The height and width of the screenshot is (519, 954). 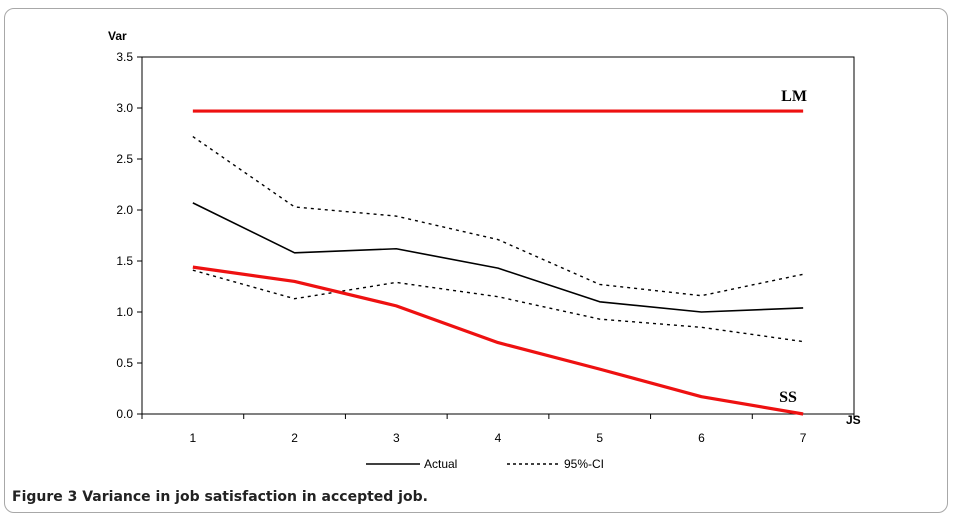 What do you see at coordinates (794, 96) in the screenshot?
I see `annotation-lm: LM` at bounding box center [794, 96].